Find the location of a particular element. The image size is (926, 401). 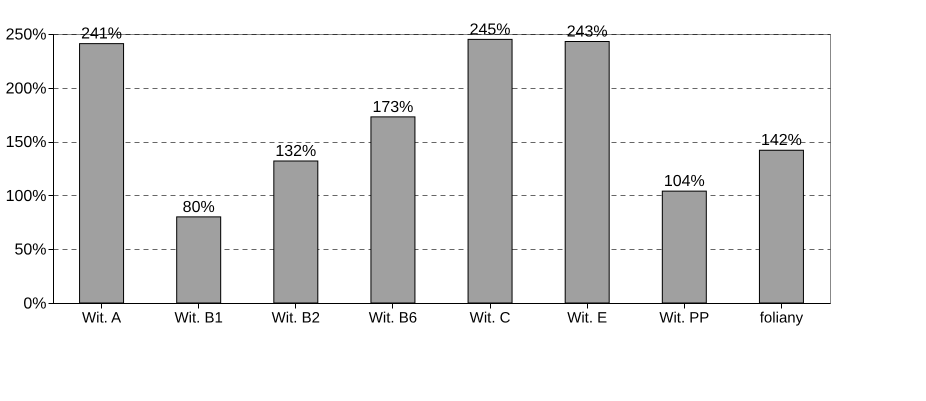

x-tick-label: Wit. PP is located at coordinates (684, 318).